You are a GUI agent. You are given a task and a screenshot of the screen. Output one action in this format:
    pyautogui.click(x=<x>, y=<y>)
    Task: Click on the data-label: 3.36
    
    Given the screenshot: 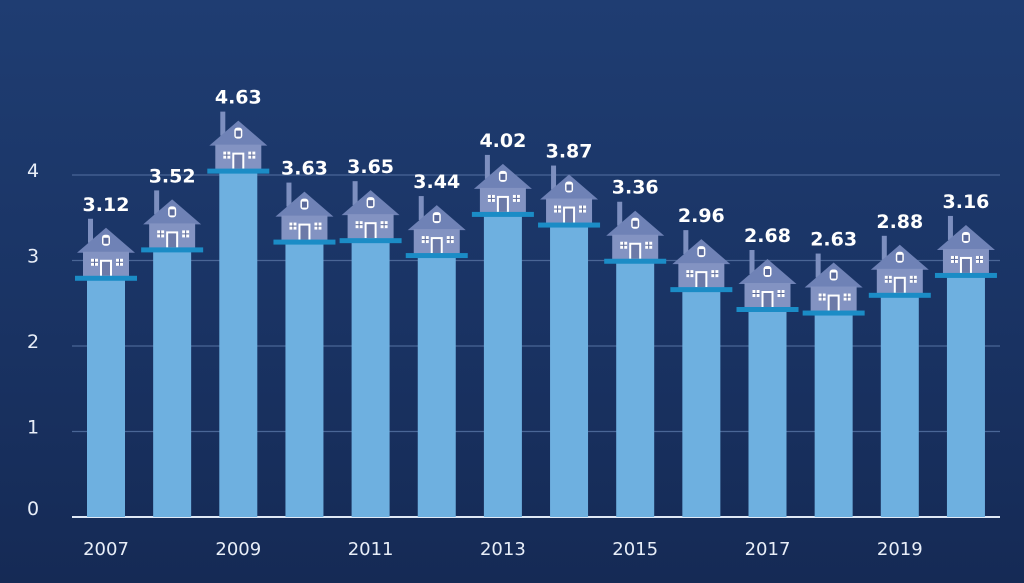 What is the action you would take?
    pyautogui.click(x=635, y=188)
    